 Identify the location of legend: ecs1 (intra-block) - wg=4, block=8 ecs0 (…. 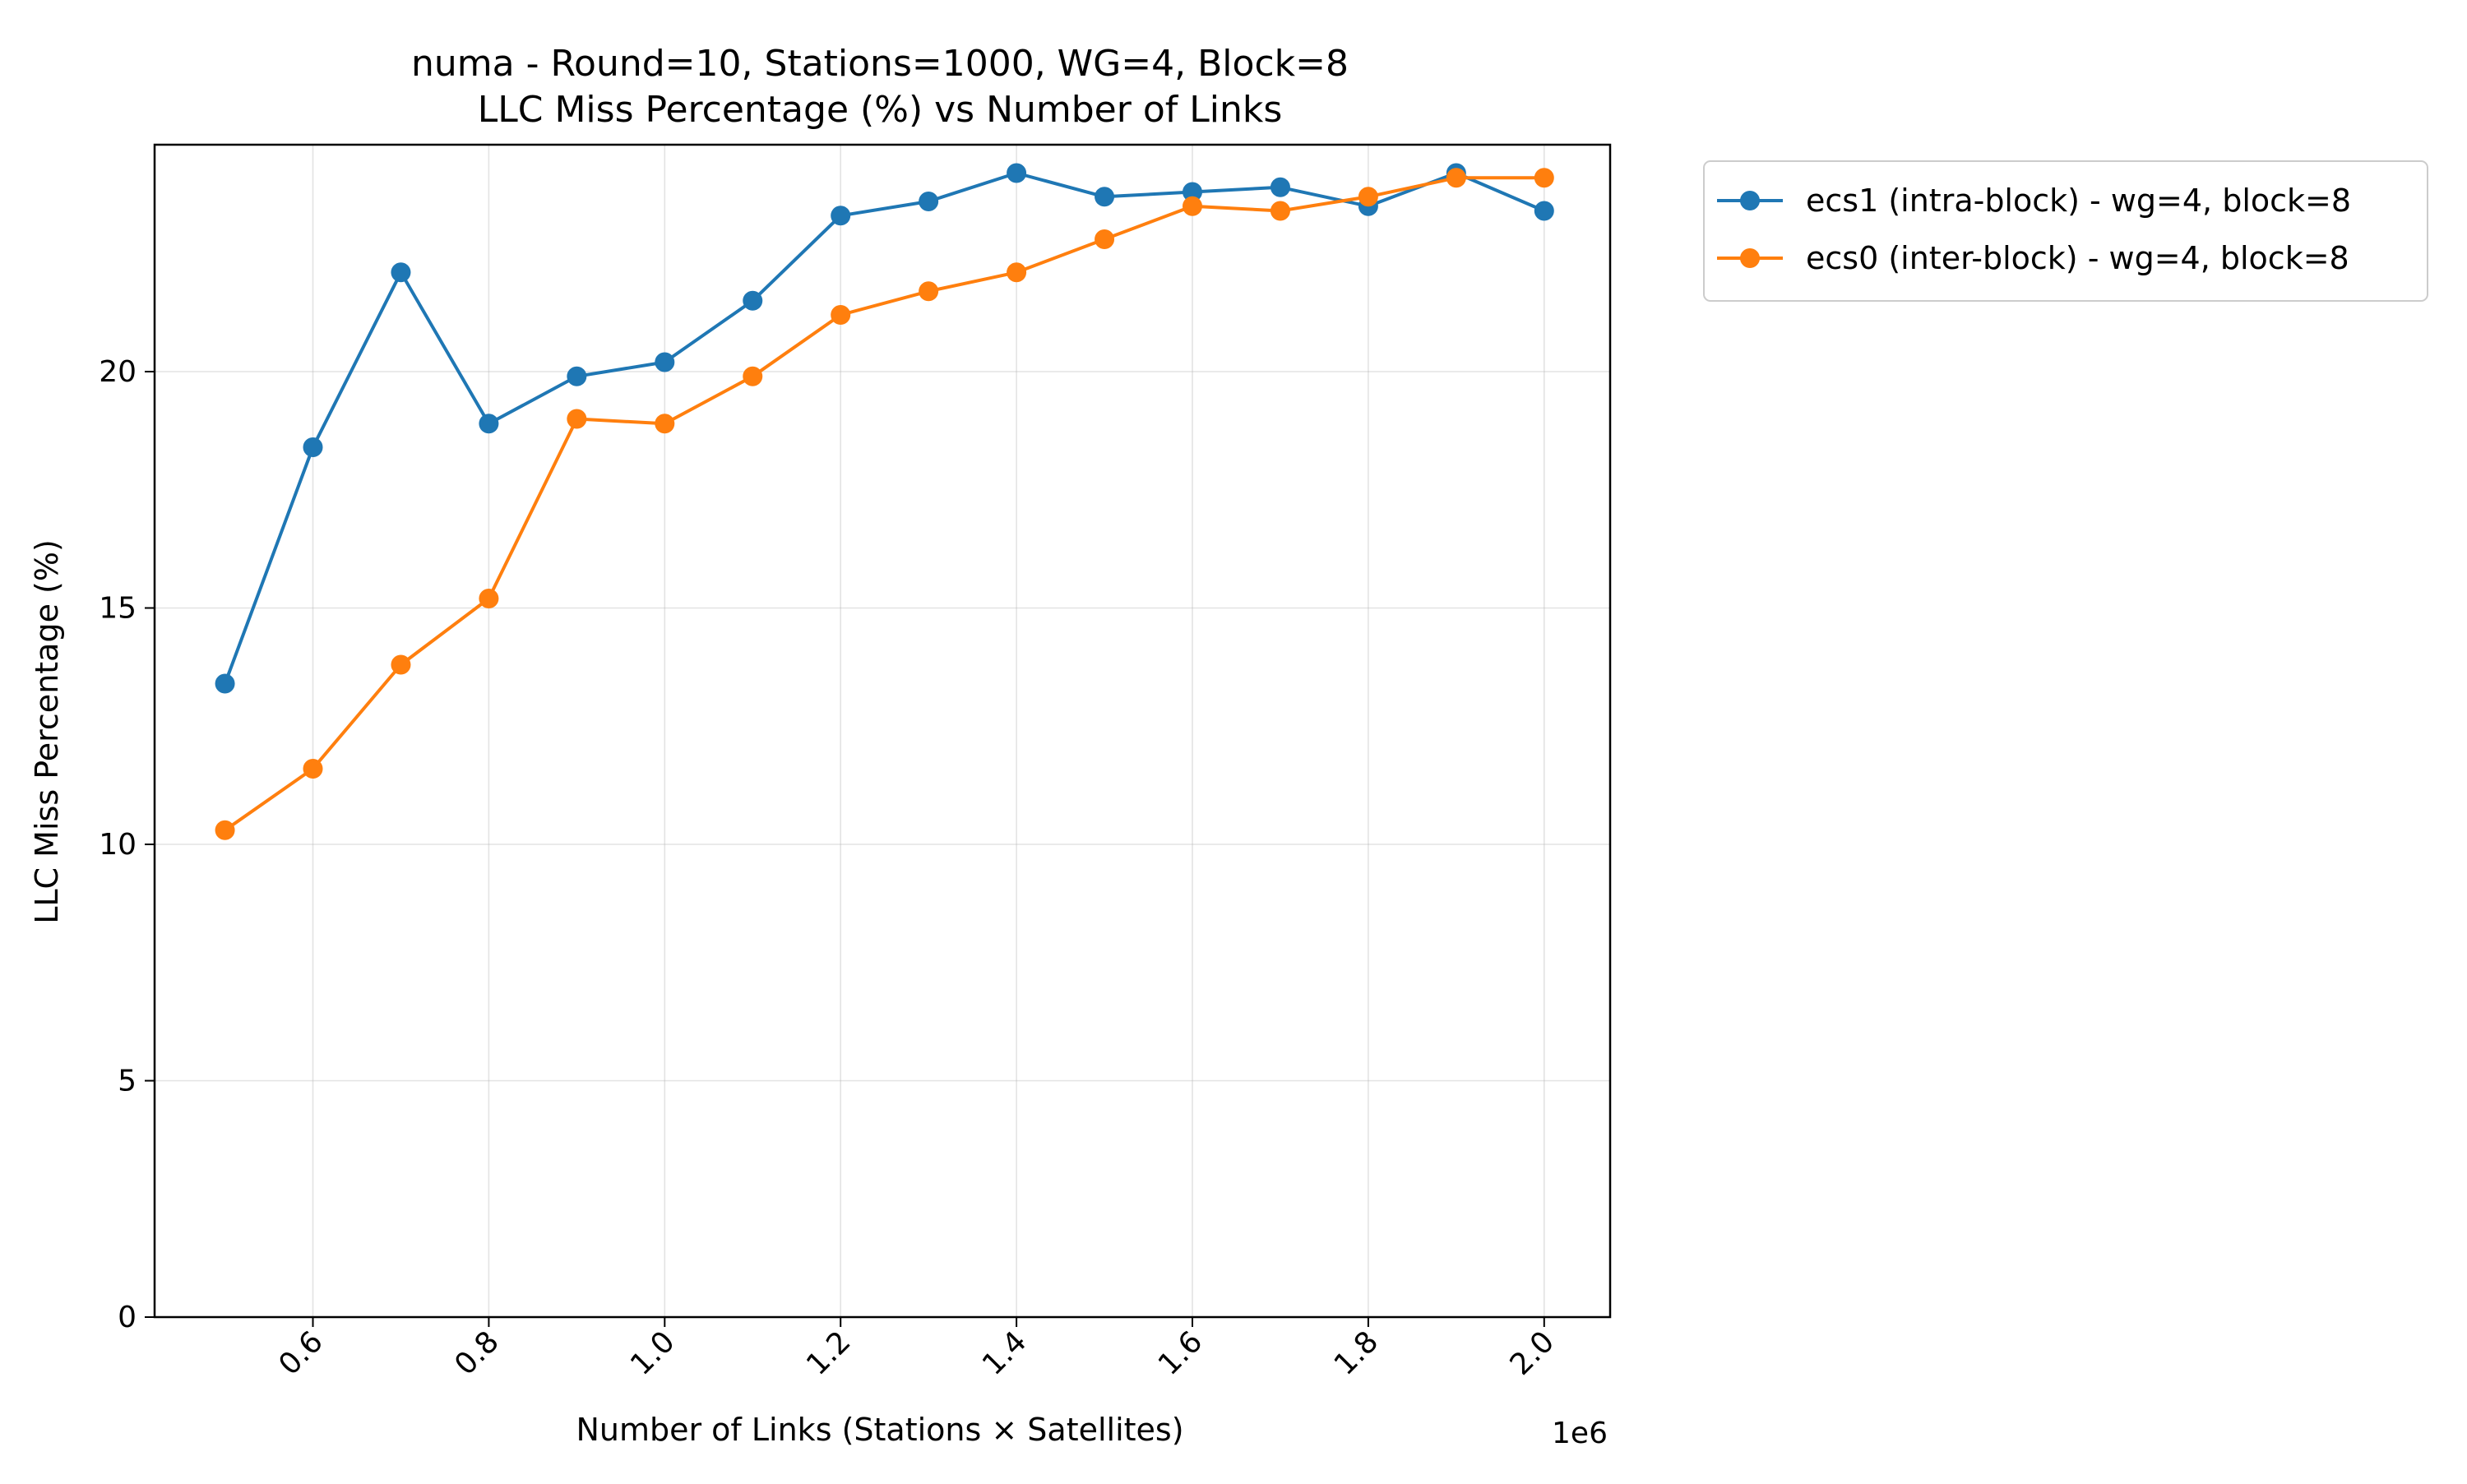
(2065, 231).